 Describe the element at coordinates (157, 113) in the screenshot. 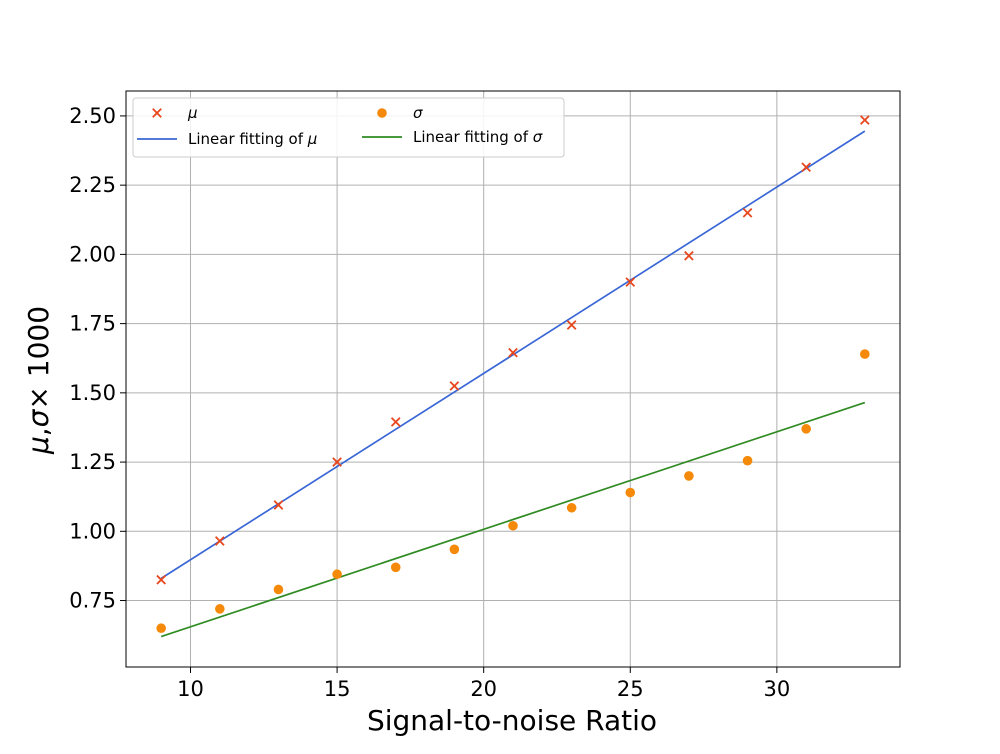

I see `legend-mu-marker` at that location.